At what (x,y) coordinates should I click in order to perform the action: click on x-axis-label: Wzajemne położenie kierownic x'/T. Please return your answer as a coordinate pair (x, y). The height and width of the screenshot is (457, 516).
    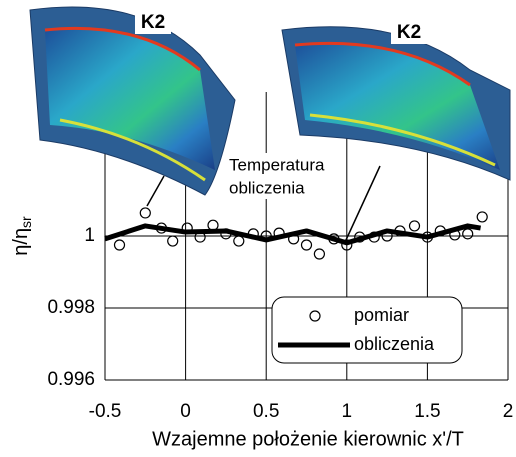
    Looking at the image, I should click on (308, 439).